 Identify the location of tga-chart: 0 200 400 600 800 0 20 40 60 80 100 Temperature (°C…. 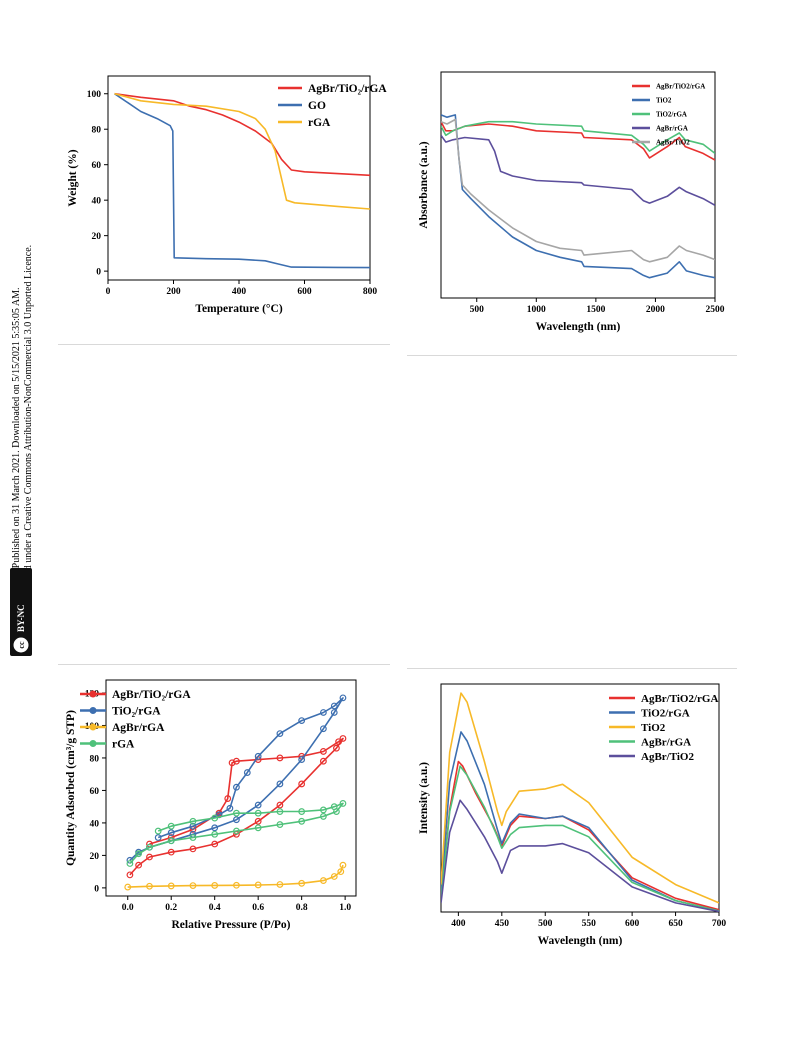
(227, 195).